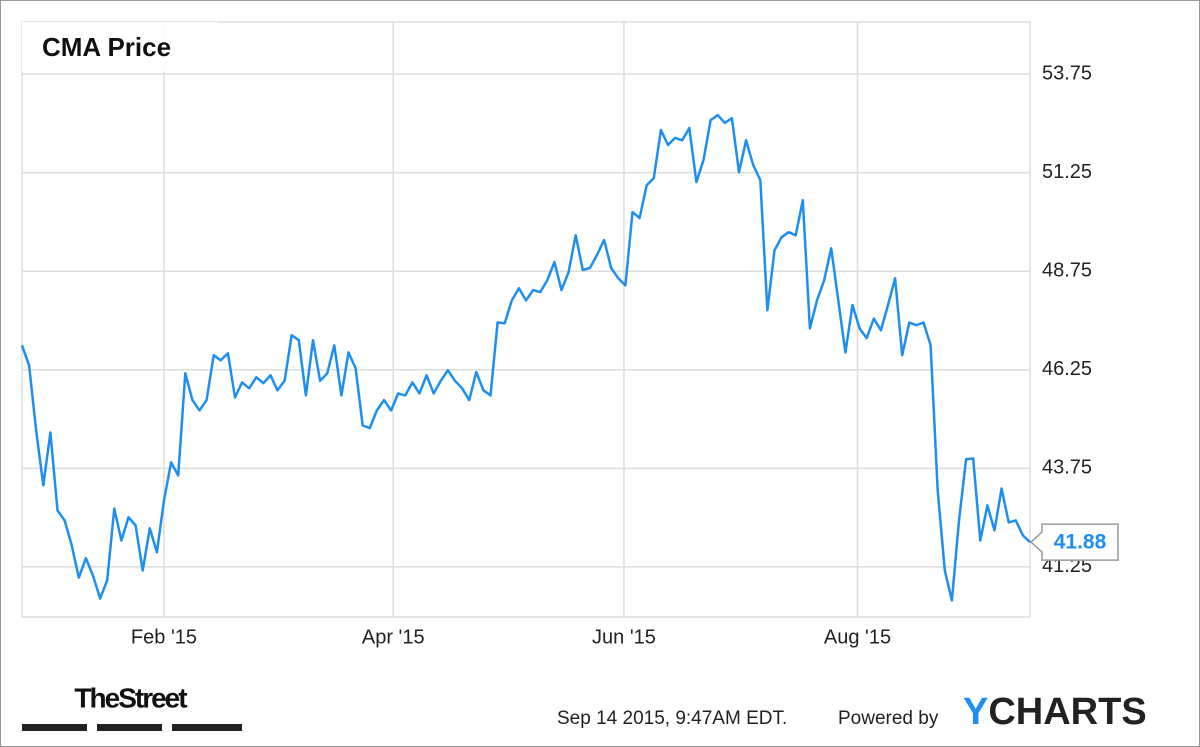 The image size is (1200, 747). Describe the element at coordinates (975, 712) in the screenshot. I see `brand-initial: Y` at that location.